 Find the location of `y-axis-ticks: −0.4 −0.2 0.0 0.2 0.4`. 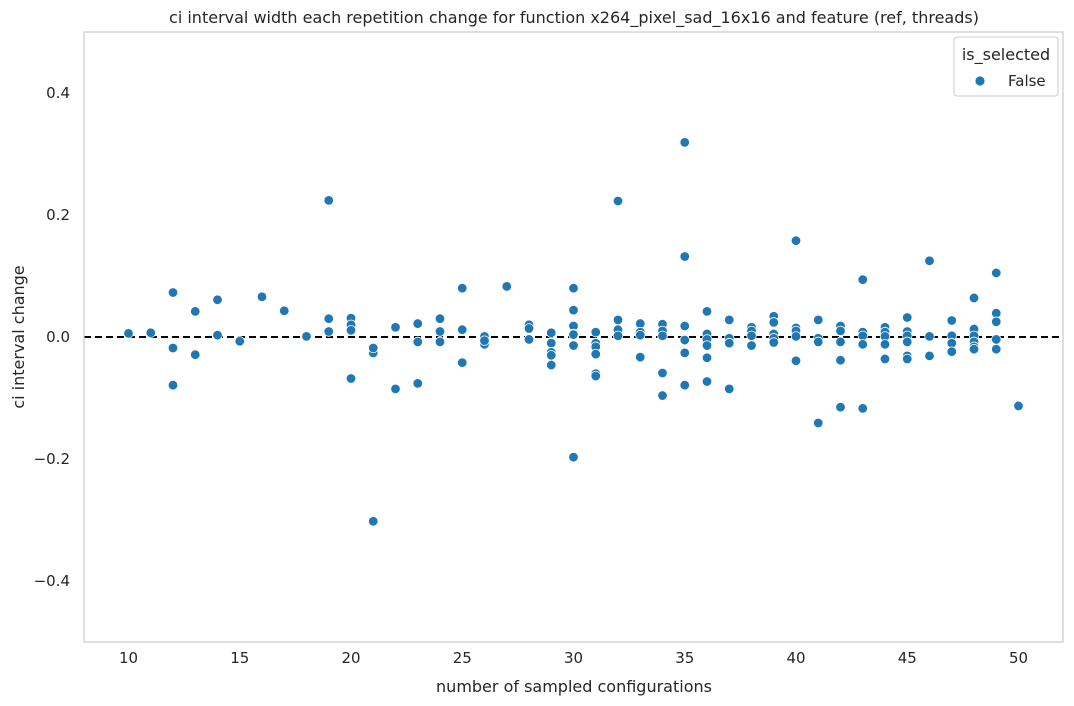

y-axis-ticks: −0.4 −0.2 0.0 0.2 0.4 is located at coordinates (52, 337).